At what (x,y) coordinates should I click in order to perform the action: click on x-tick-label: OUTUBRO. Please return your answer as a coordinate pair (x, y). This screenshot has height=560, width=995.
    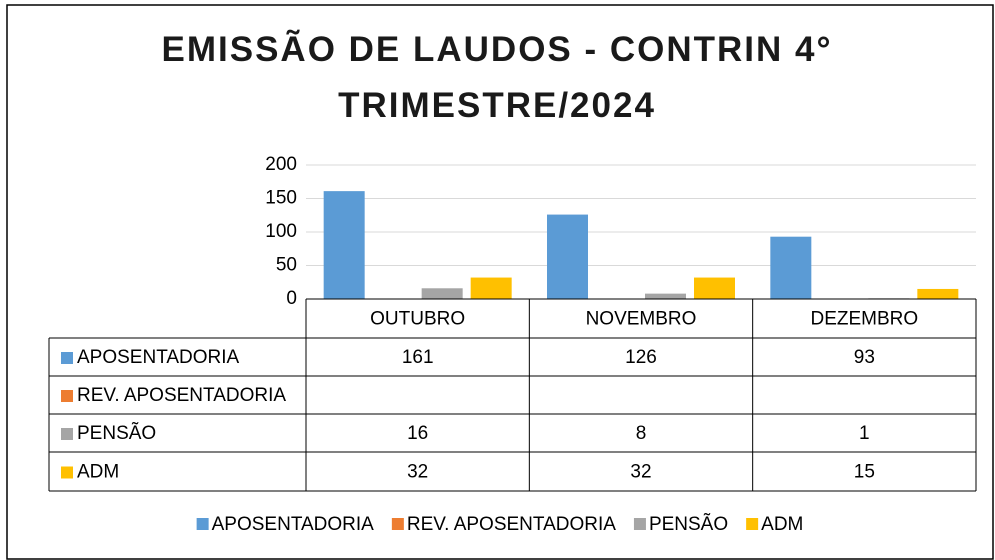
    Looking at the image, I should click on (417, 319).